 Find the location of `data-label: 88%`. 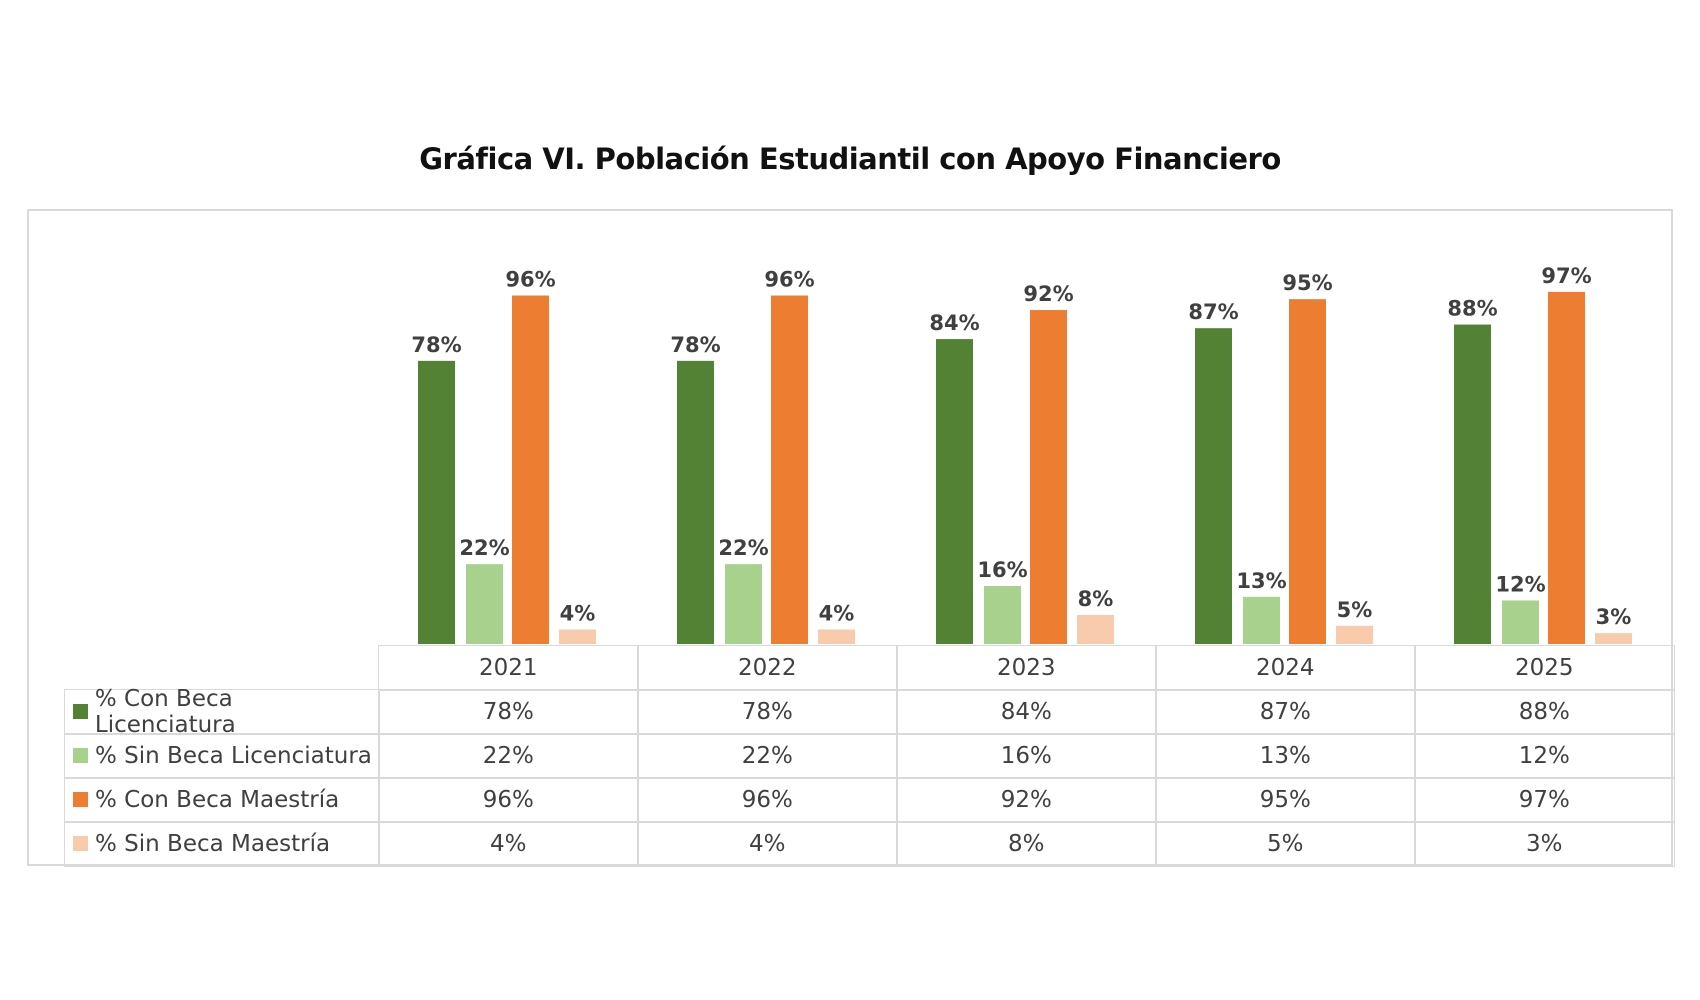

data-label: 88% is located at coordinates (1472, 309).